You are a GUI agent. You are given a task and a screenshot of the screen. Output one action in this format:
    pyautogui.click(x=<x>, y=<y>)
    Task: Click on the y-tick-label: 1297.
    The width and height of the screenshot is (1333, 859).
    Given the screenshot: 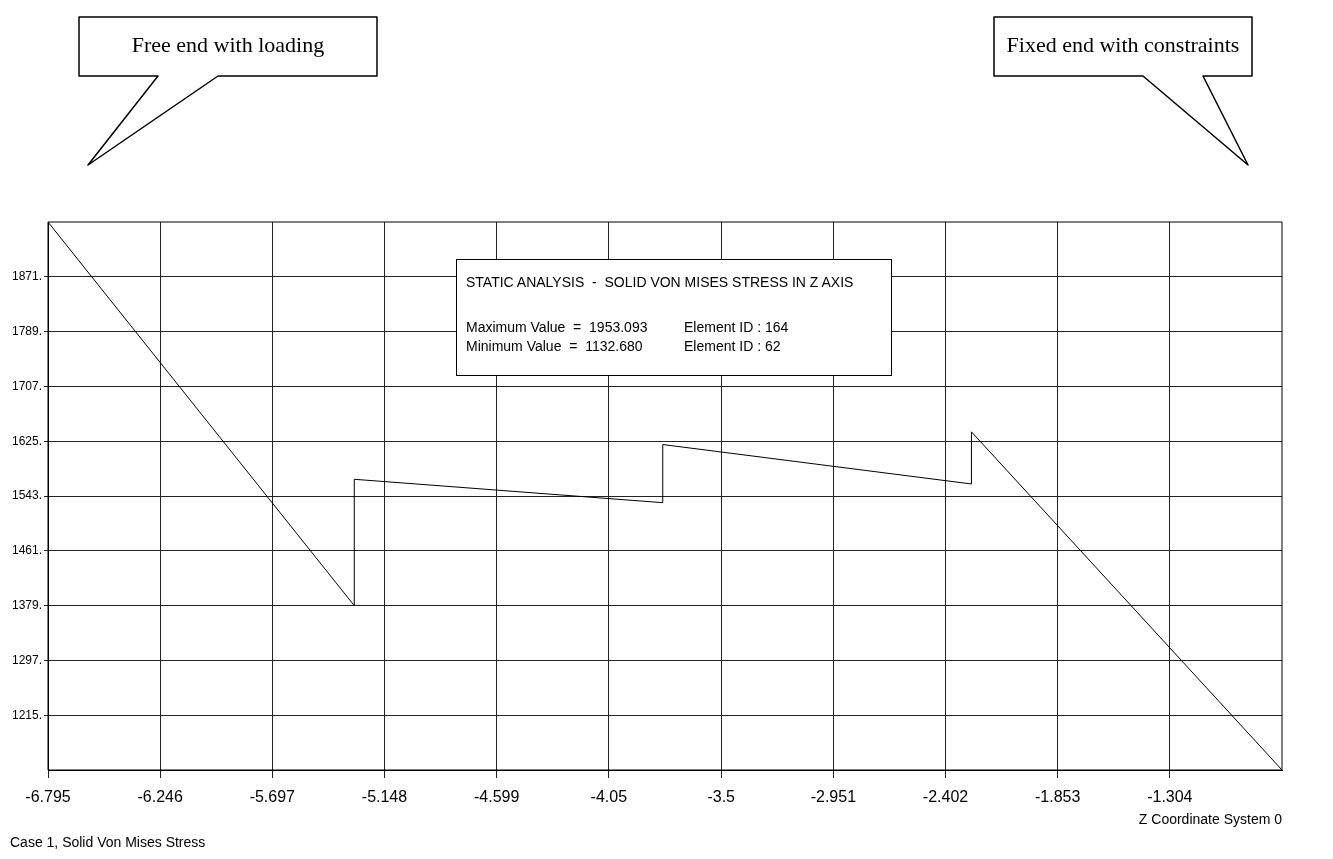 What is the action you would take?
    pyautogui.click(x=26, y=659)
    